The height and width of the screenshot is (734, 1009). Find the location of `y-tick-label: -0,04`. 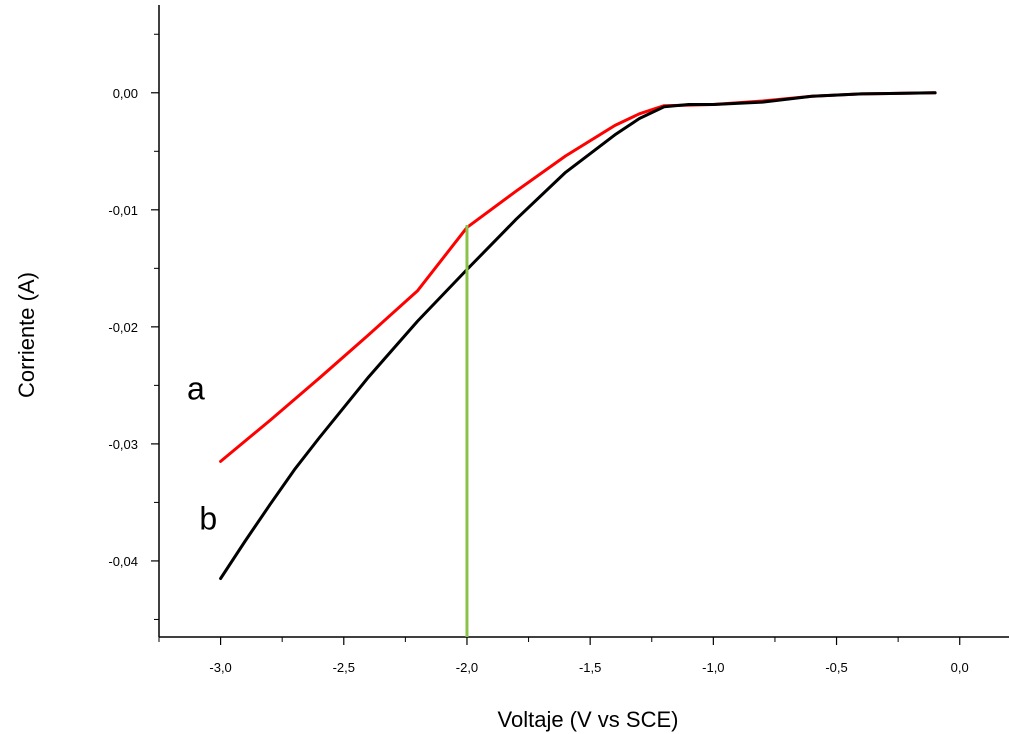

y-tick-label: -0,04 is located at coordinates (123, 561).